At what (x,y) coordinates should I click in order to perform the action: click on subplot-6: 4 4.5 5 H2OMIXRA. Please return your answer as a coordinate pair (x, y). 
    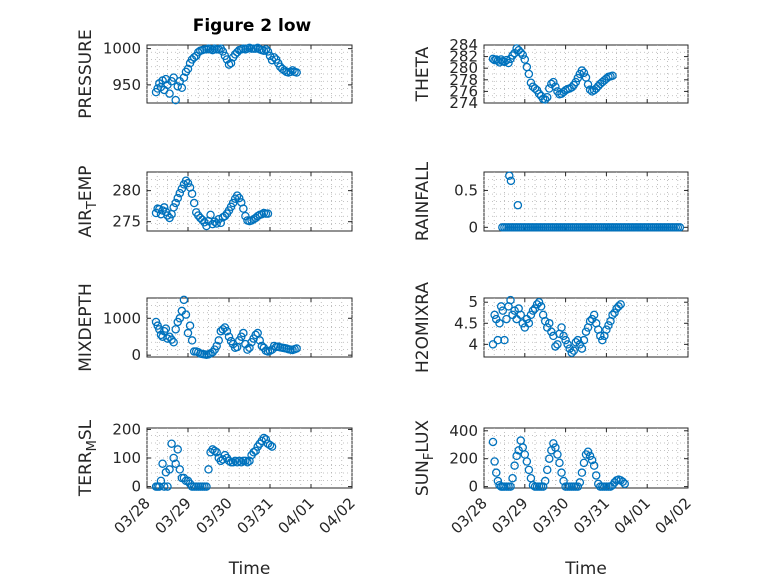
    Looking at the image, I should click on (551, 327).